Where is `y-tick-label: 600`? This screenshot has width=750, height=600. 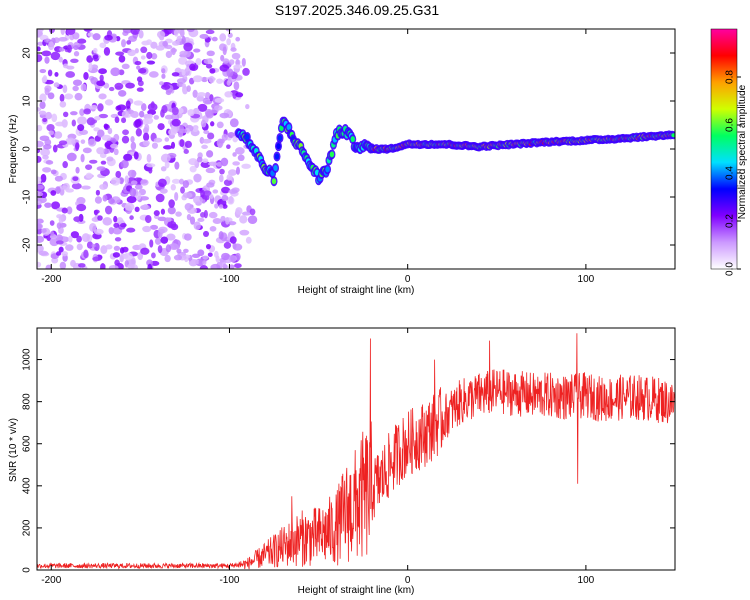
y-tick-label: 600 is located at coordinates (27, 443).